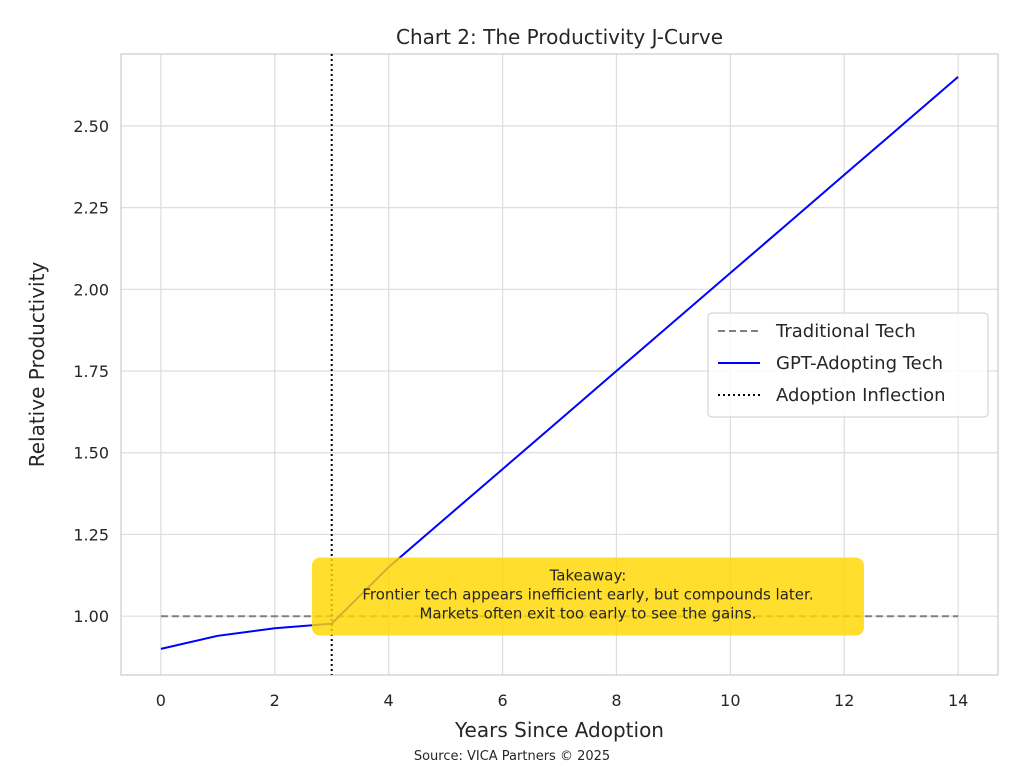 The height and width of the screenshot is (768, 1024). What do you see at coordinates (559, 730) in the screenshot?
I see `x-axis-label: Years Since Adoption` at bounding box center [559, 730].